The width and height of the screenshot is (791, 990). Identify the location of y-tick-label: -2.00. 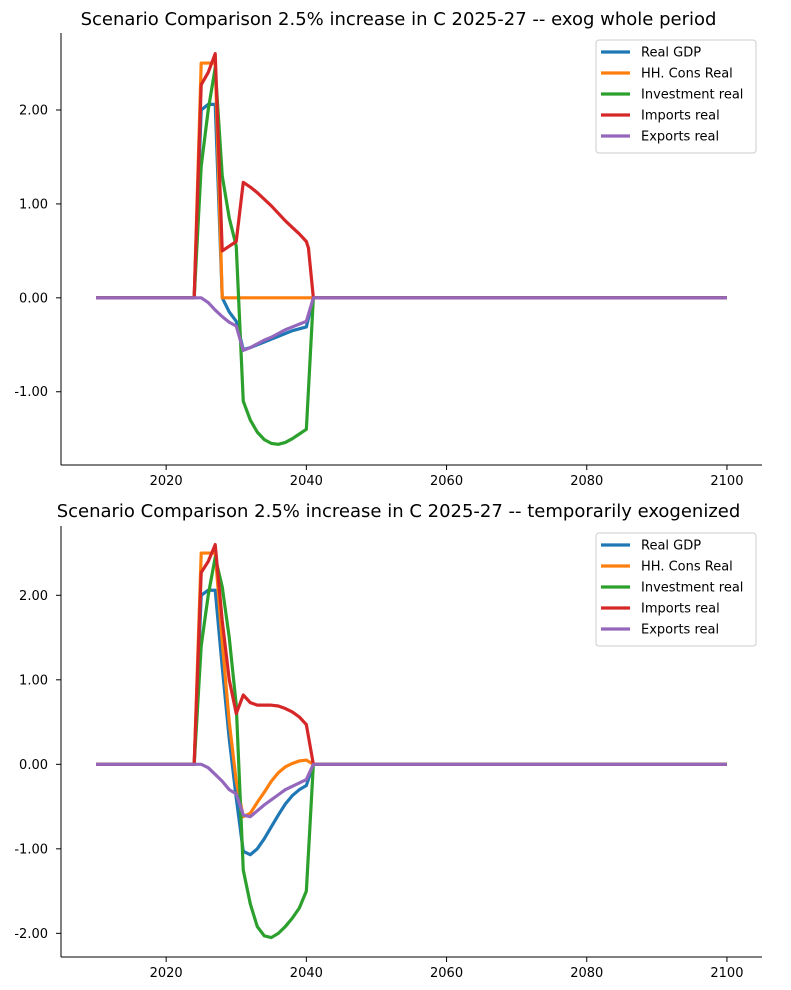
(31, 934).